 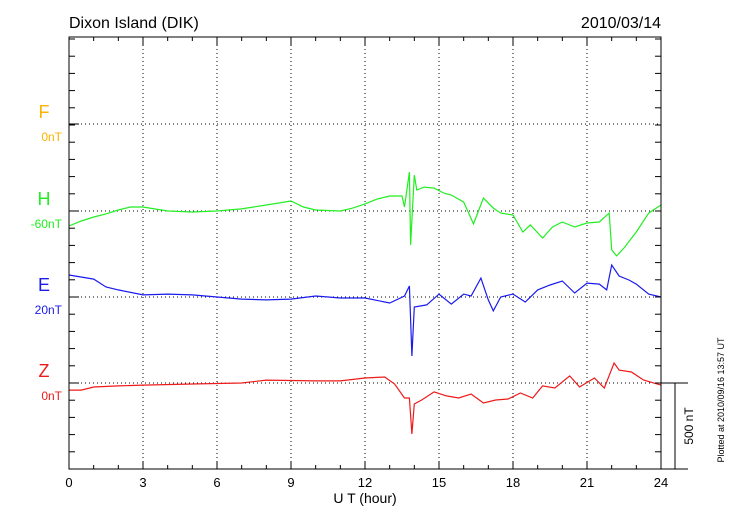 What do you see at coordinates (513, 482) in the screenshot?
I see `x-tick-label: 18` at bounding box center [513, 482].